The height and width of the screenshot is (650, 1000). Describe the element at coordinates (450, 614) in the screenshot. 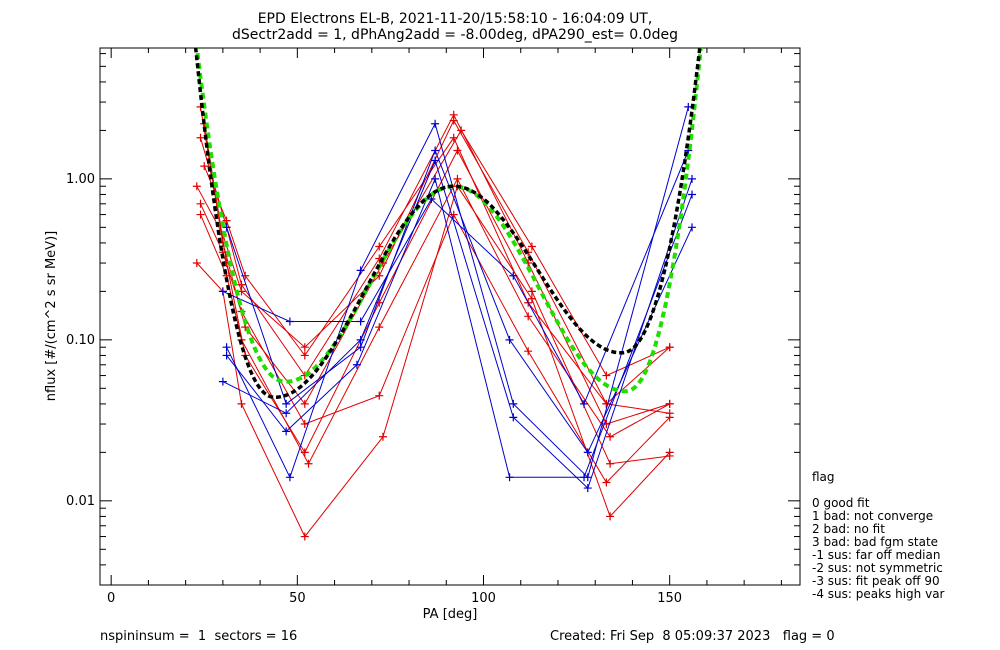

I see `x-axis-label: PA [deg]` at that location.